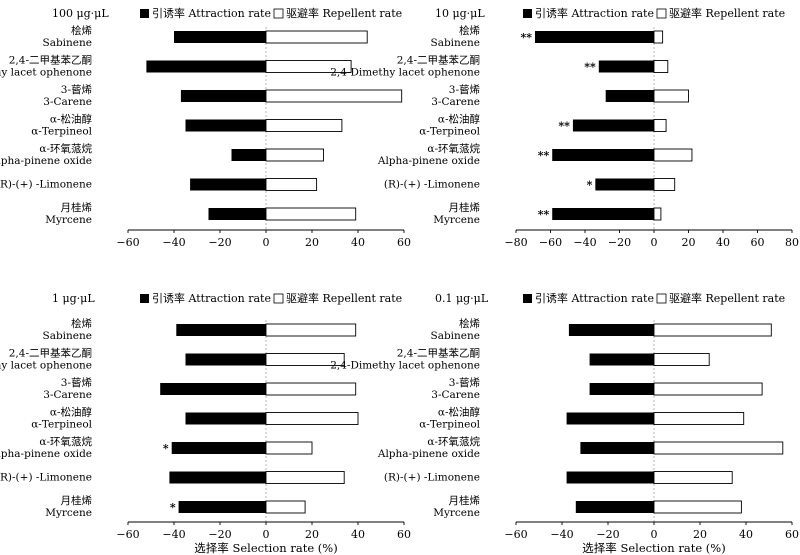 This screenshot has height=555, width=800. Describe the element at coordinates (80, 13) in the screenshot. I see `panel-title: 100 μg·μL` at that location.